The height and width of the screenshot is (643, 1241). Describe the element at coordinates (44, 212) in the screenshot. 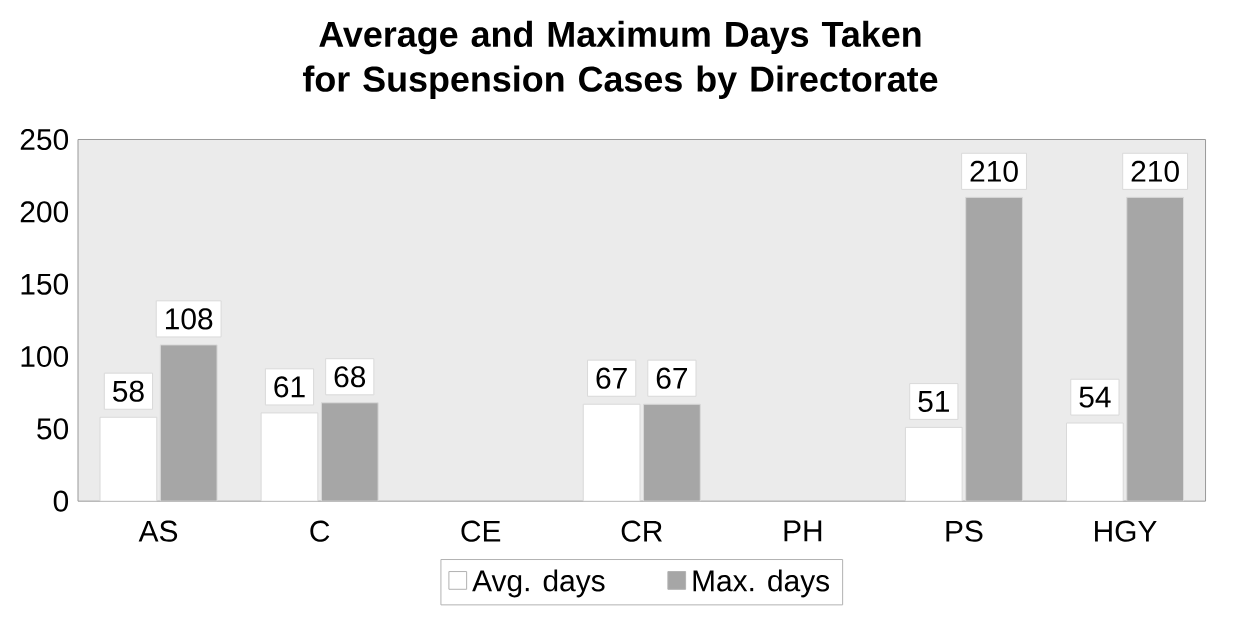

I see `y-tick-label: 200` at that location.